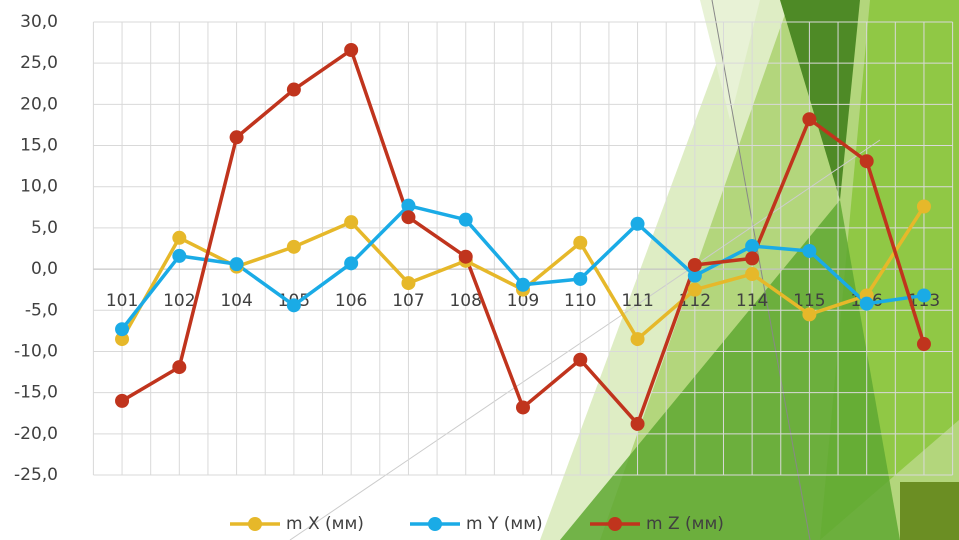 The height and width of the screenshot is (540, 959). Describe the element at coordinates (44, 228) in the screenshot. I see `y-tick-label: 5,0` at that location.